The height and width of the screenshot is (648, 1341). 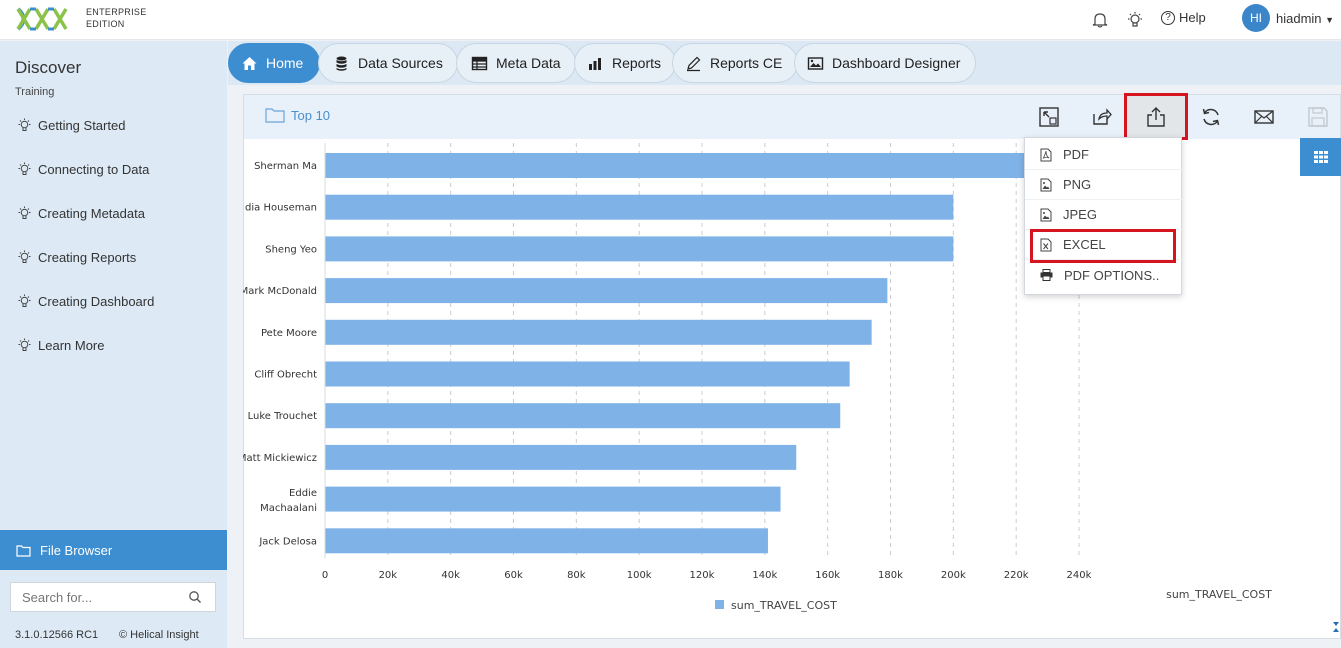 I want to click on user-menu: hiadmin ▼, so click(x=1305, y=18).